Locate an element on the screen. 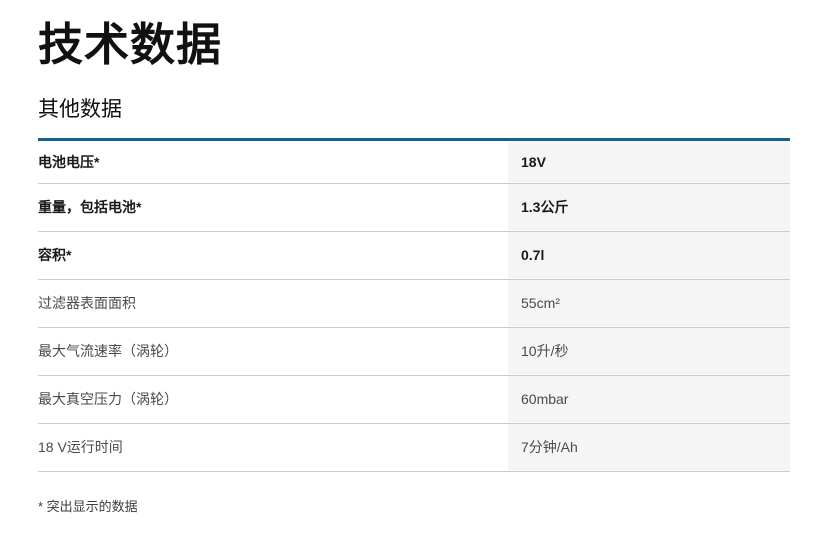 This screenshot has height=556, width=813. table-row: 容积* 0.7l is located at coordinates (414, 255).